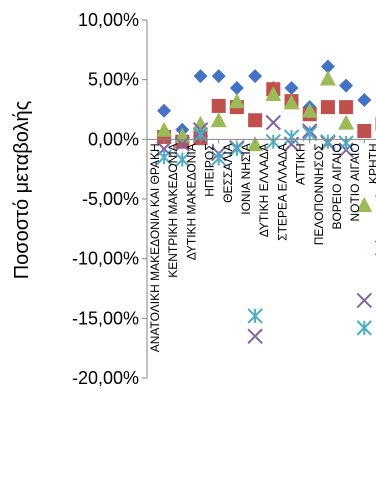 Image resolution: width=376 pixels, height=479 pixels. Describe the element at coordinates (282, 192) in the screenshot. I see `category-label: ΣΤΕΡΕΑ ΕΛΛΑΔΑ` at that location.